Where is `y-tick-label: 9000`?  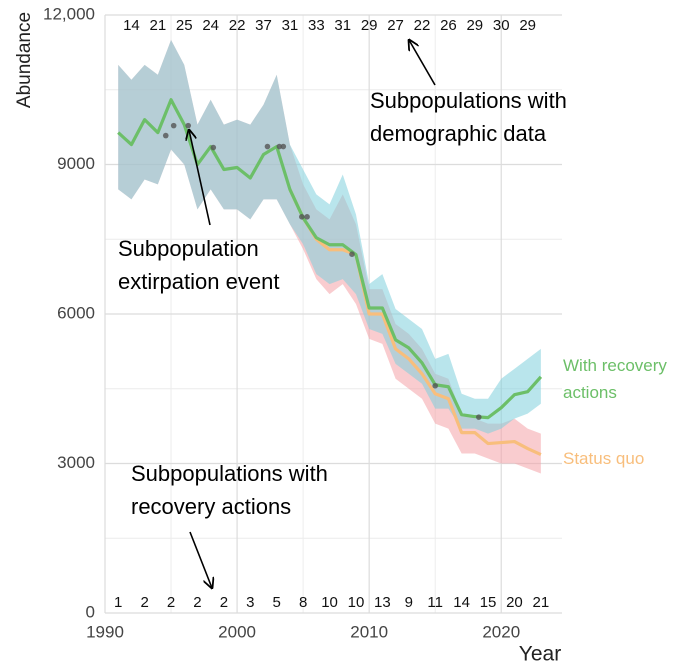 y-tick-label: 9000 is located at coordinates (76, 163).